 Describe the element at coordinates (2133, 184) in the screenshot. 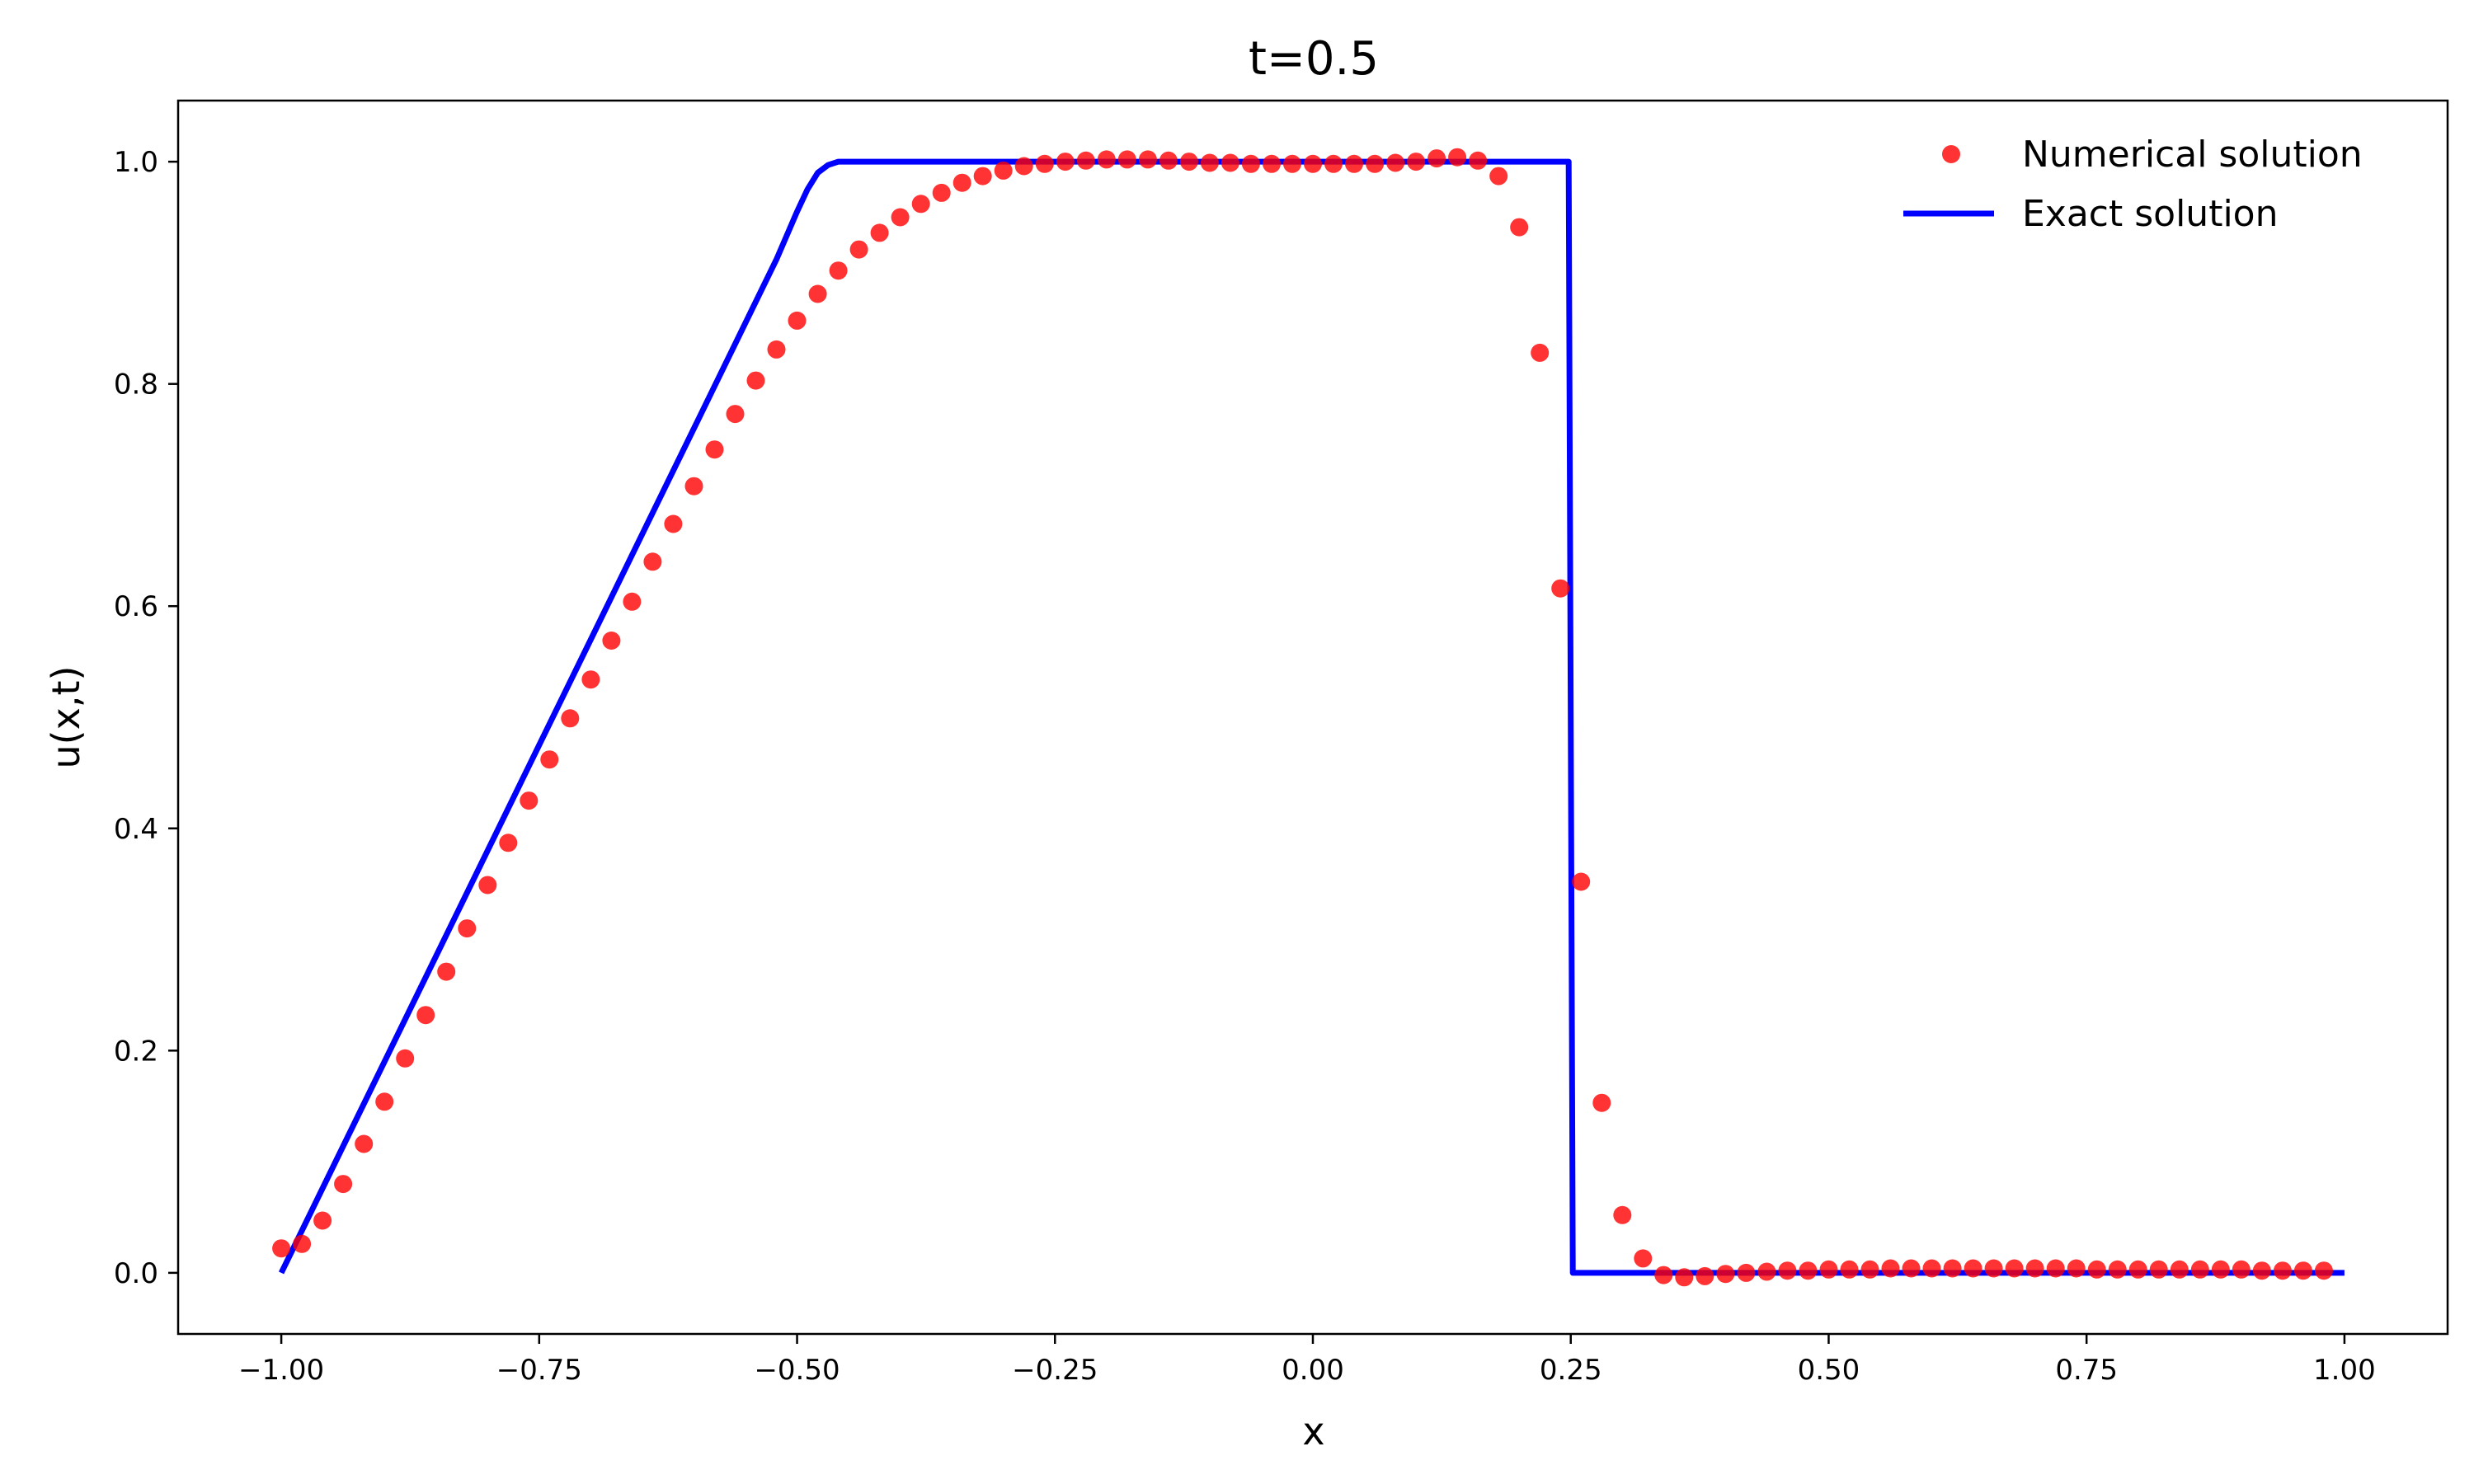

I see `legend: Numerical solution Exact solution` at that location.